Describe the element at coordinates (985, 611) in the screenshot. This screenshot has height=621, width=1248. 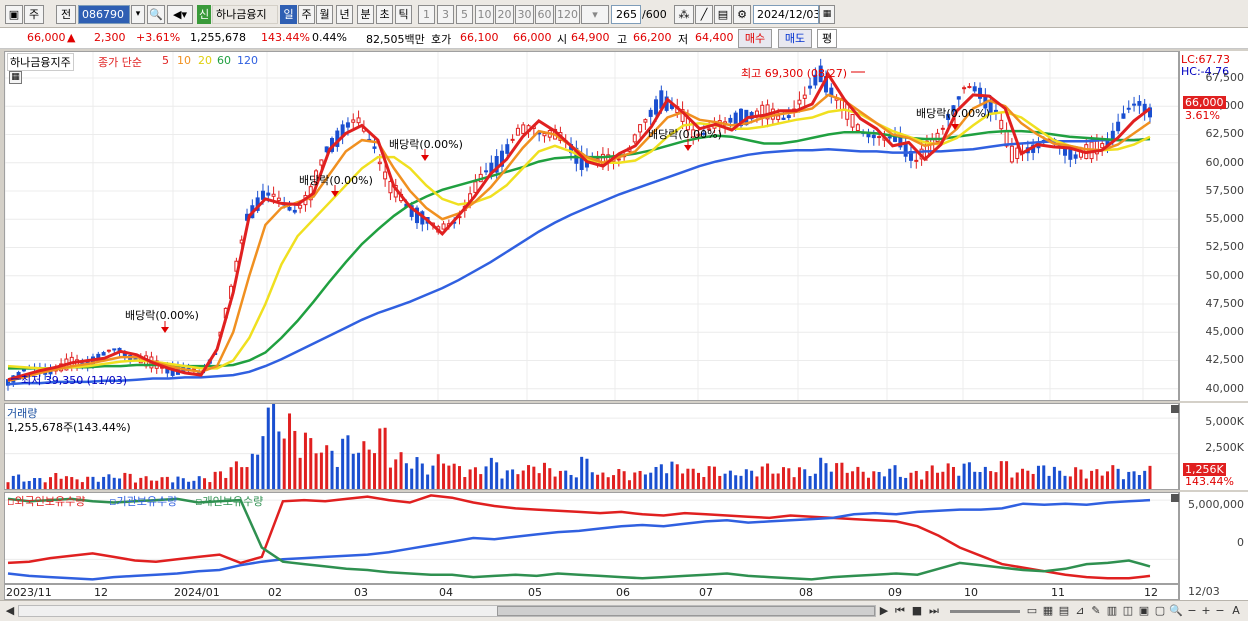
I see `zoom-slider` at that location.